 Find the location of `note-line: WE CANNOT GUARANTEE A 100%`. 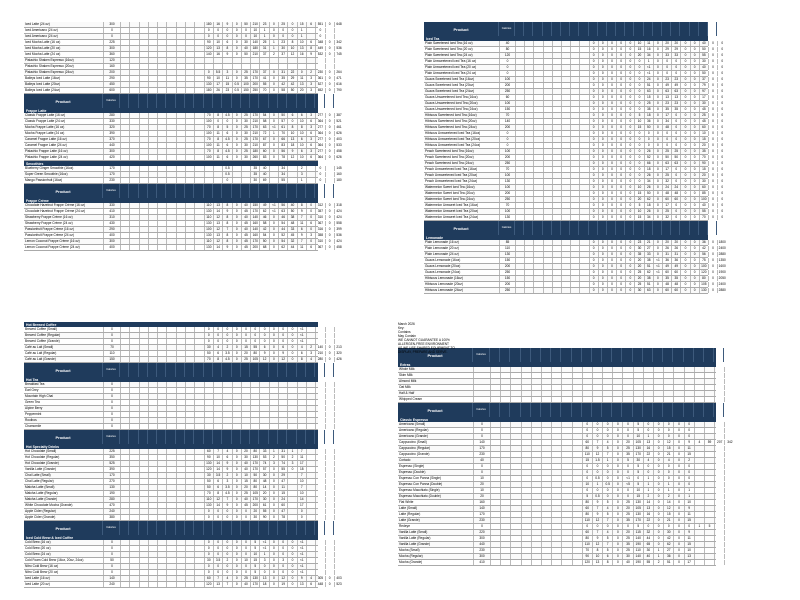

note-line: WE CANNOT GUARANTEE A 100% is located at coordinates (424, 340).